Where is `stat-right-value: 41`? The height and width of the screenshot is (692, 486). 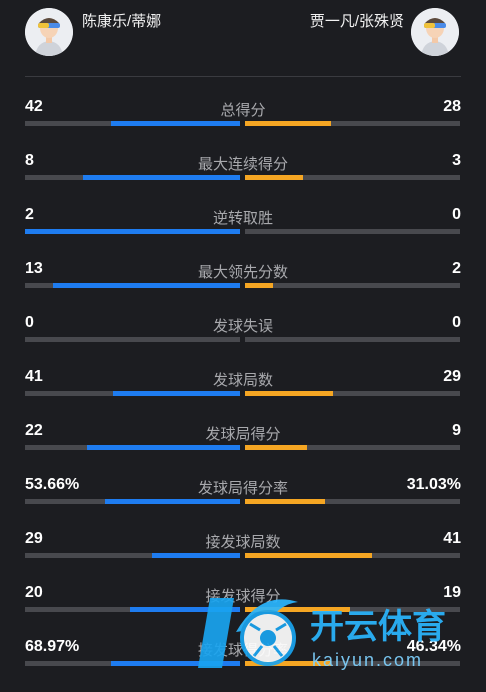 stat-right-value: 41 is located at coordinates (452, 538).